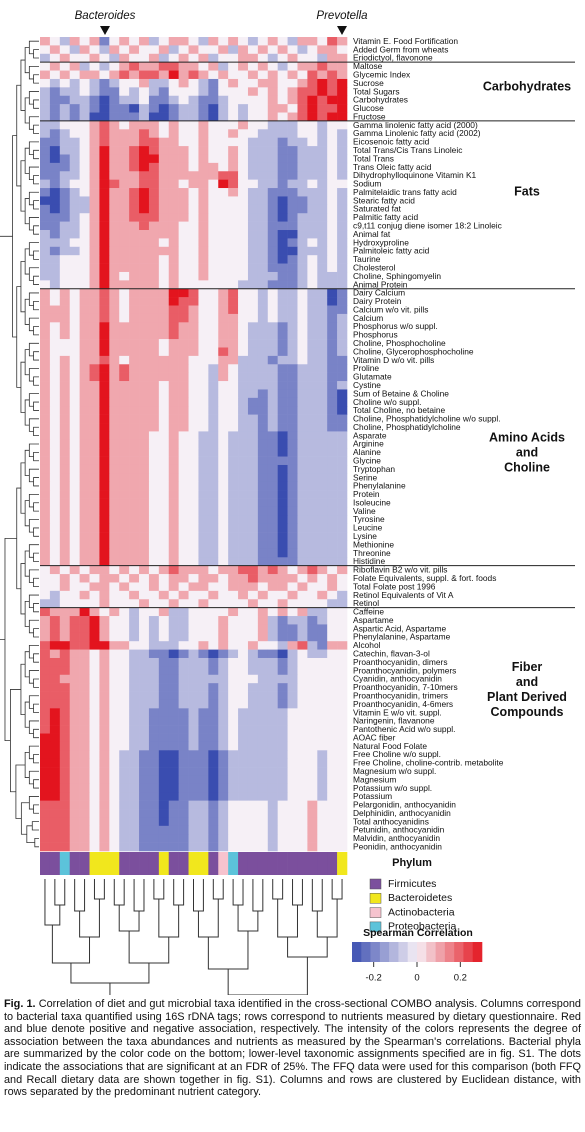  What do you see at coordinates (392, 167) in the screenshot?
I see `row-label: Trans Oleic fatty acid` at bounding box center [392, 167].